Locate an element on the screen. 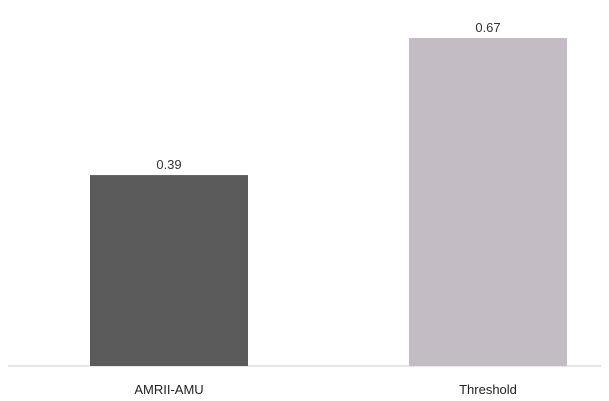  x-tick-label-threshold: Threshold is located at coordinates (488, 389).